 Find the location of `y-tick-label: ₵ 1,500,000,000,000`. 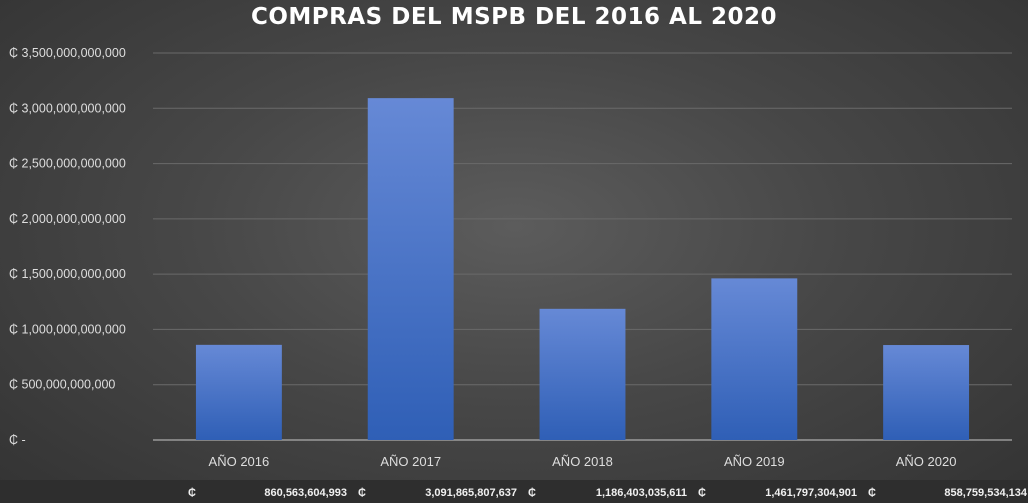

y-tick-label: ₵ 1,500,000,000,000 is located at coordinates (67, 274).